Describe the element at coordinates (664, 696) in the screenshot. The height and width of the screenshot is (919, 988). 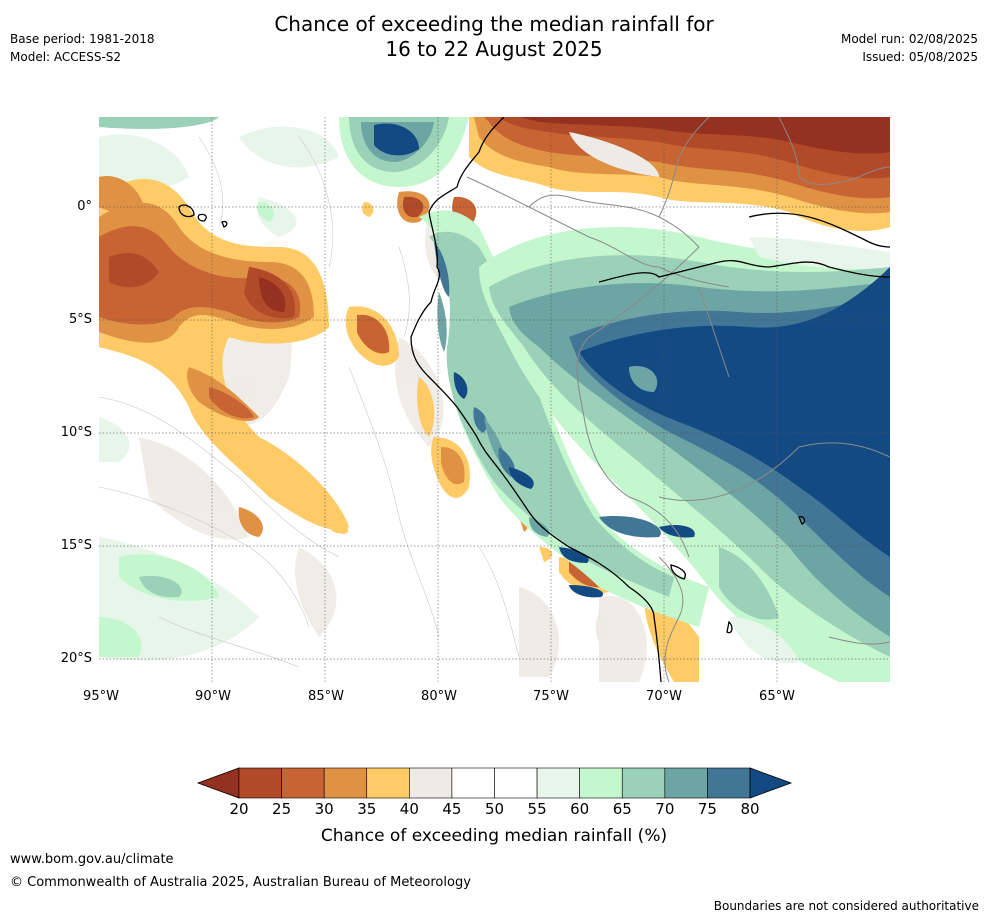
I see `lon-label-70w: 70°W` at that location.